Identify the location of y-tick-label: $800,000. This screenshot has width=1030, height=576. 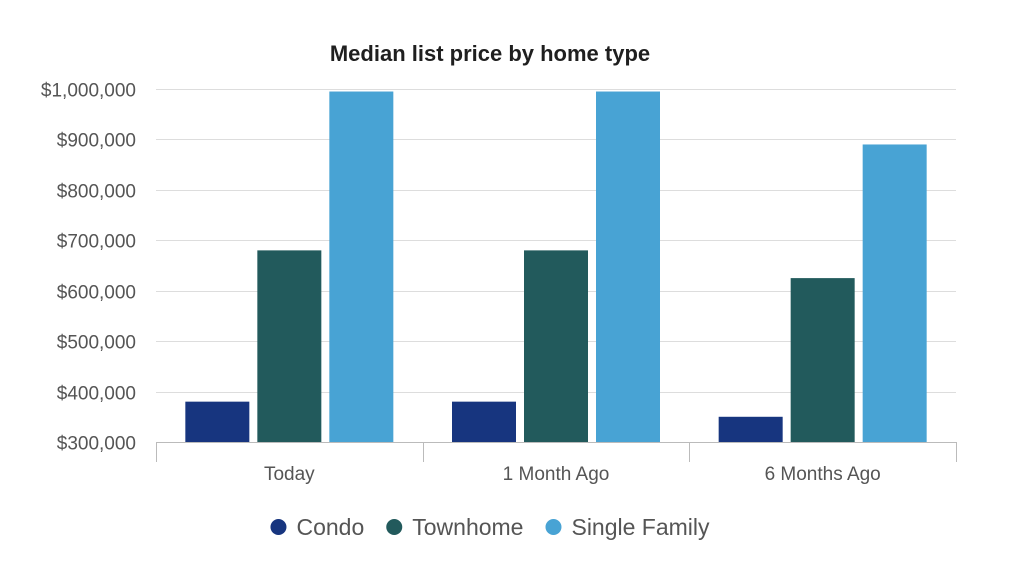
(96, 192).